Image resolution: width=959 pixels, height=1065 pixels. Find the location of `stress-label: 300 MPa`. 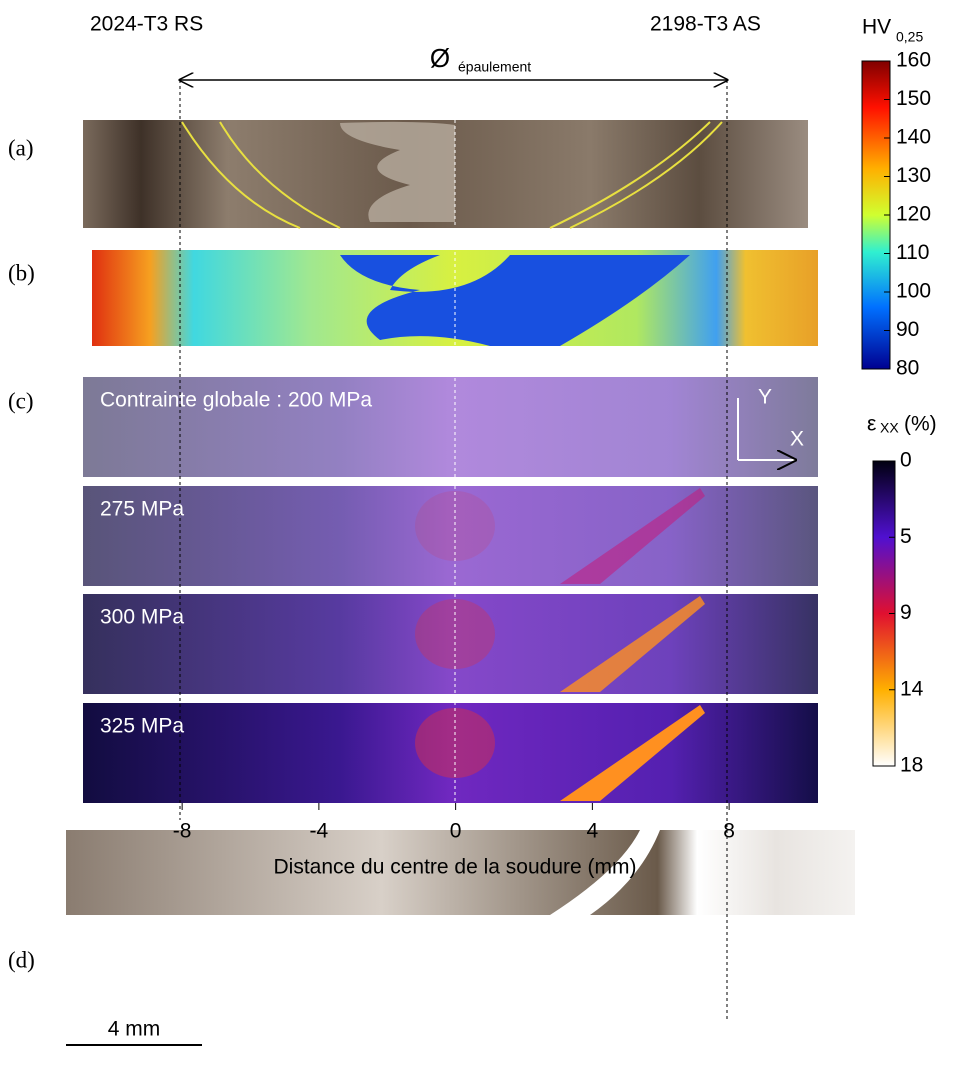

stress-label: 300 MPa is located at coordinates (142, 617).